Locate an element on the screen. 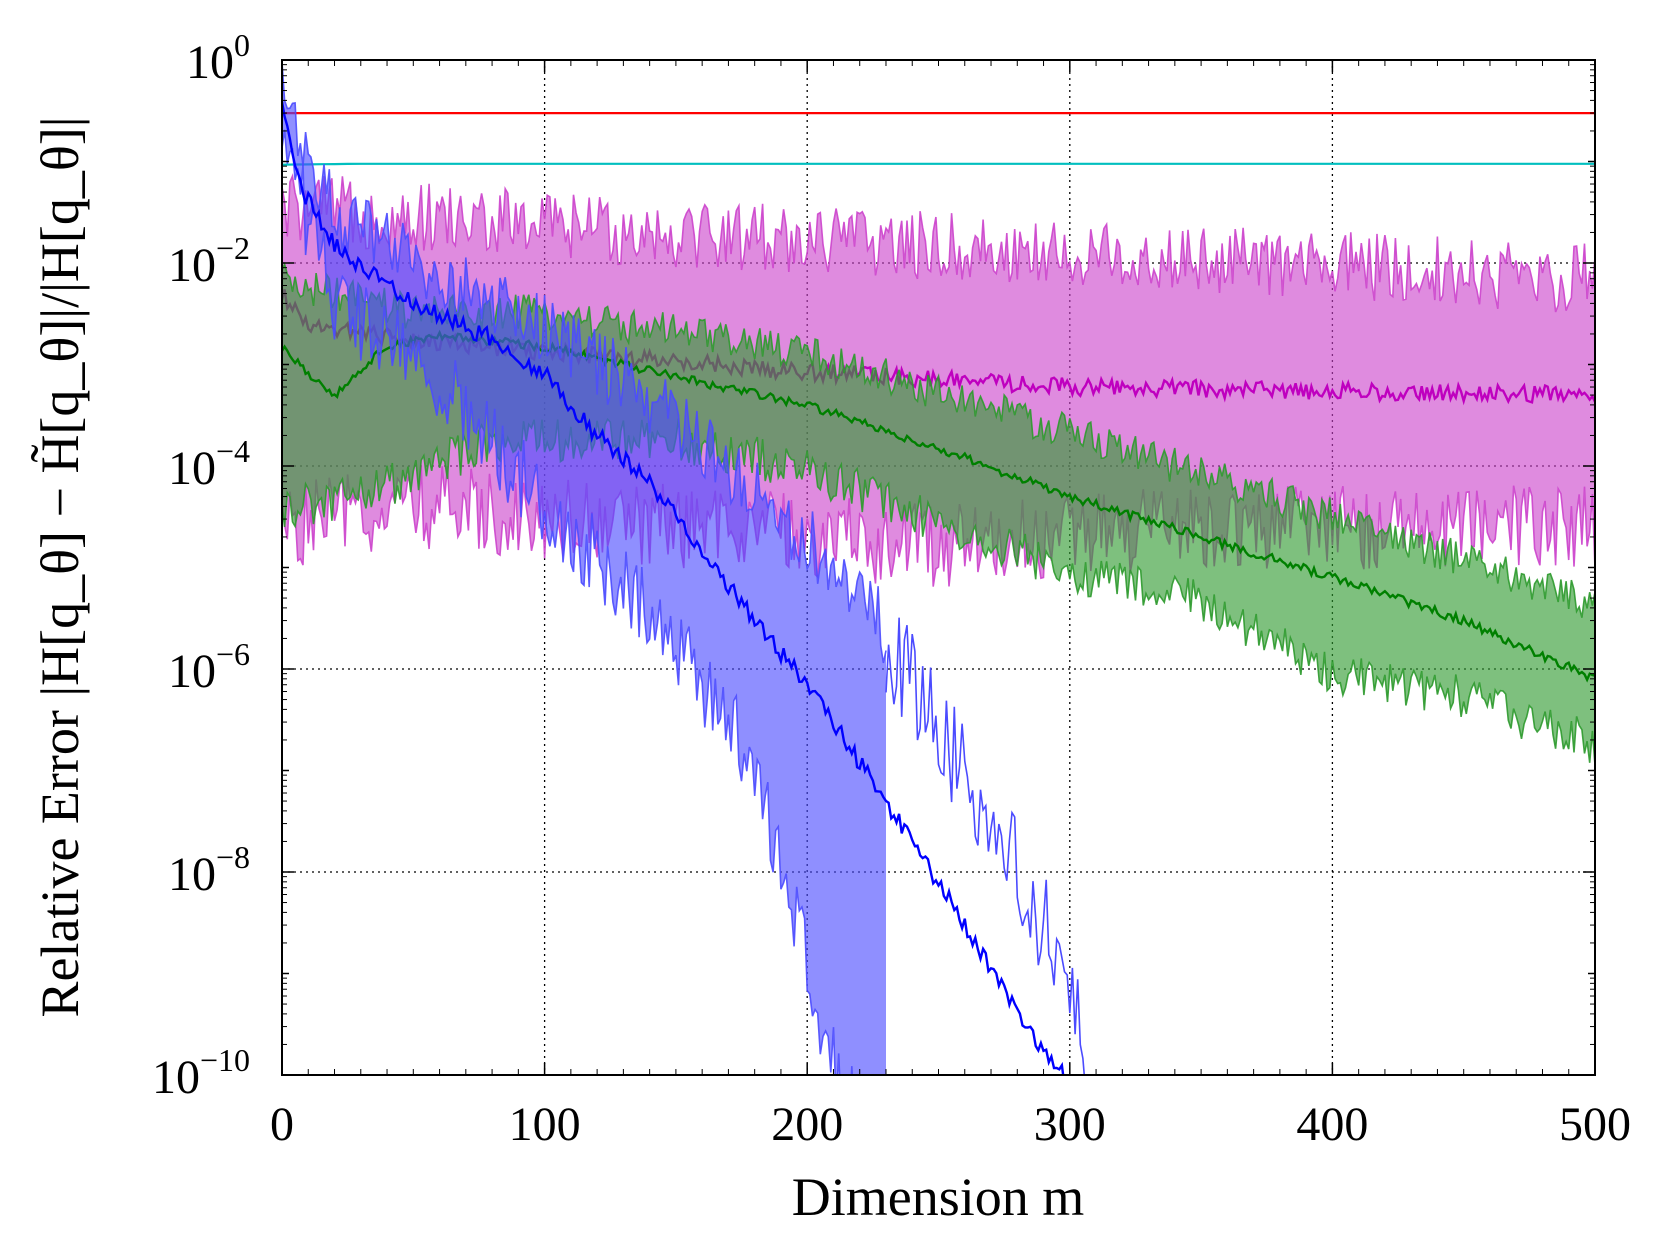 The height and width of the screenshot is (1246, 1660). x-tick-label: 0 is located at coordinates (282, 1124).